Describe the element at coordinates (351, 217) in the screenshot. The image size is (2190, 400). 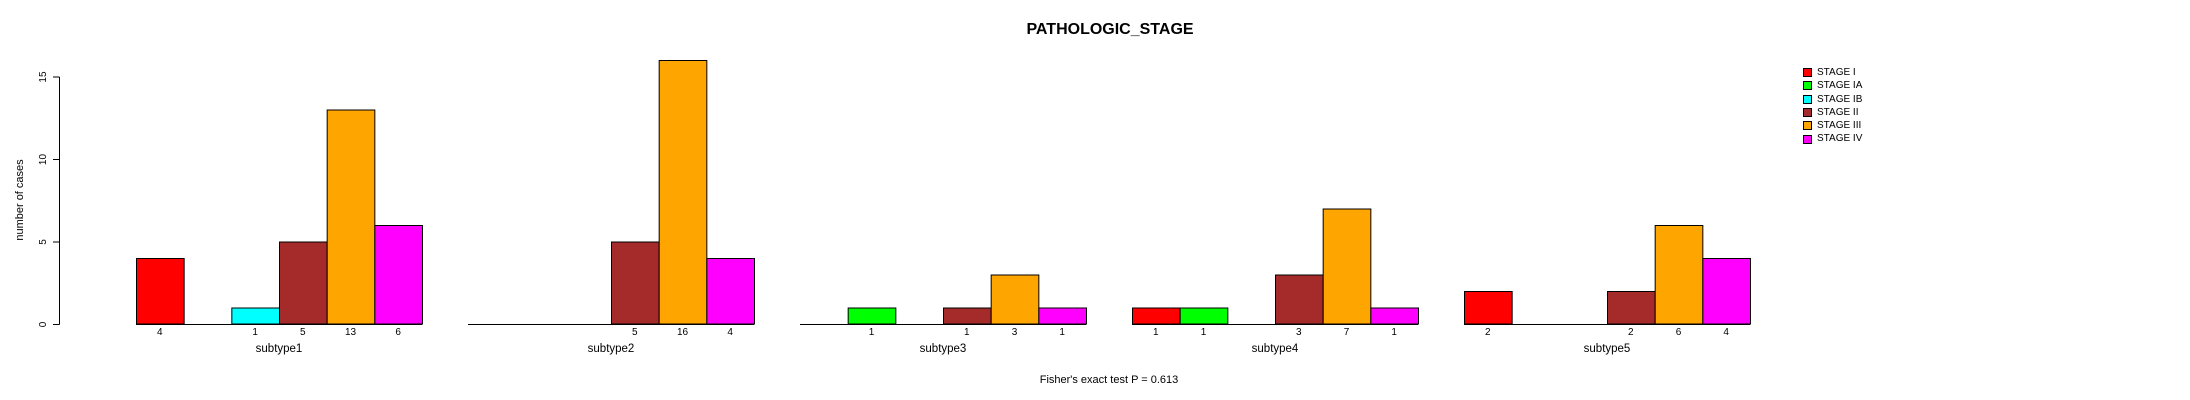
I see `bar-subtype1-stage-iii` at that location.